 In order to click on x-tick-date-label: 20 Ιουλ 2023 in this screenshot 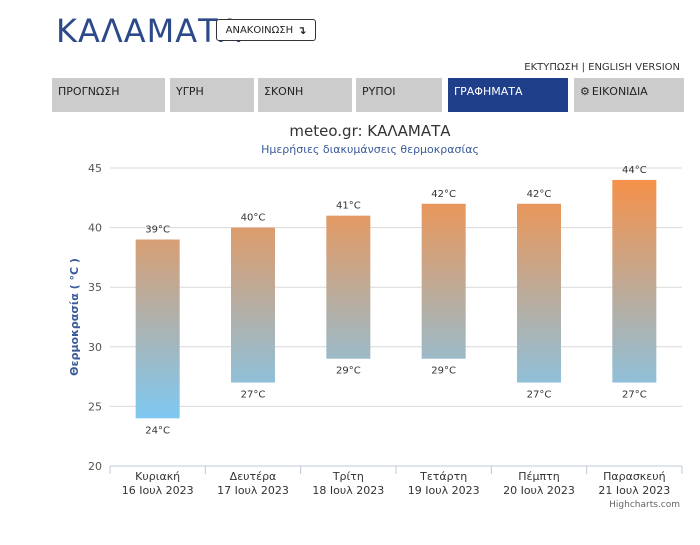, I will do `click(539, 490)`.